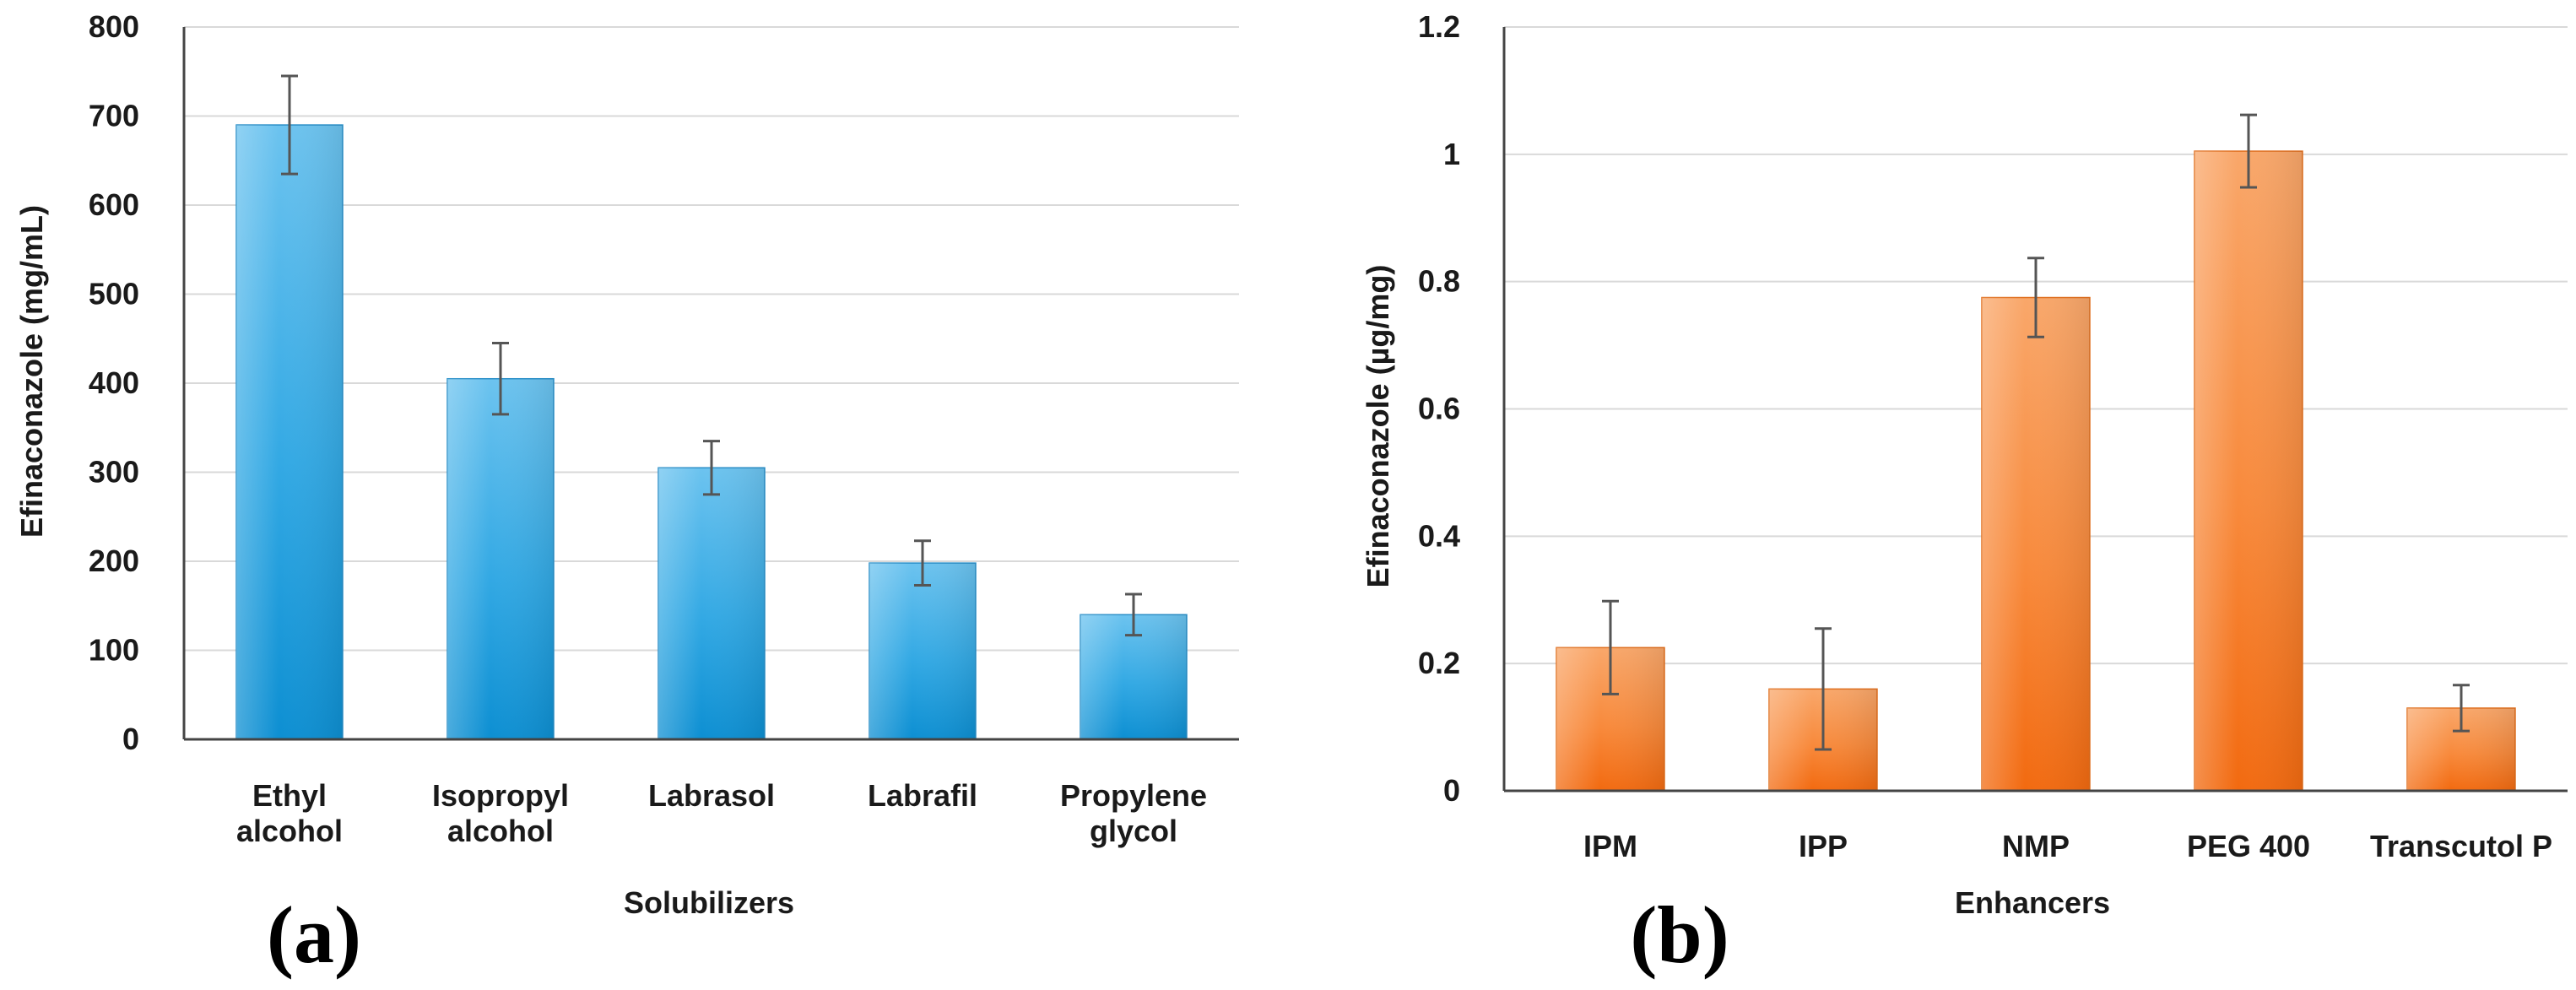 The height and width of the screenshot is (990, 2576). Describe the element at coordinates (114, 116) in the screenshot. I see `y-tick-label: 700` at that location.